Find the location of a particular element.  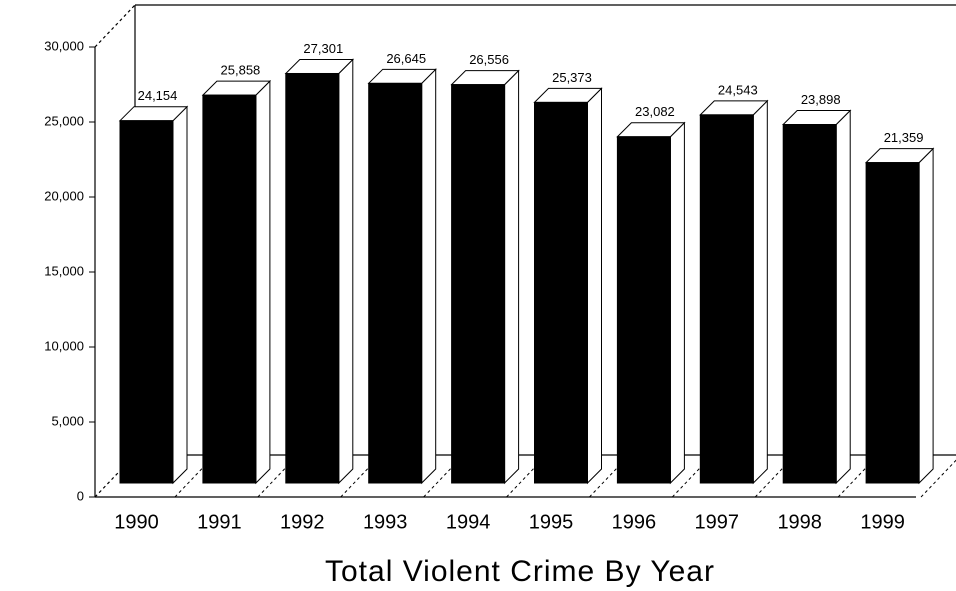

y-tick-label: 0 is located at coordinates (80, 495).